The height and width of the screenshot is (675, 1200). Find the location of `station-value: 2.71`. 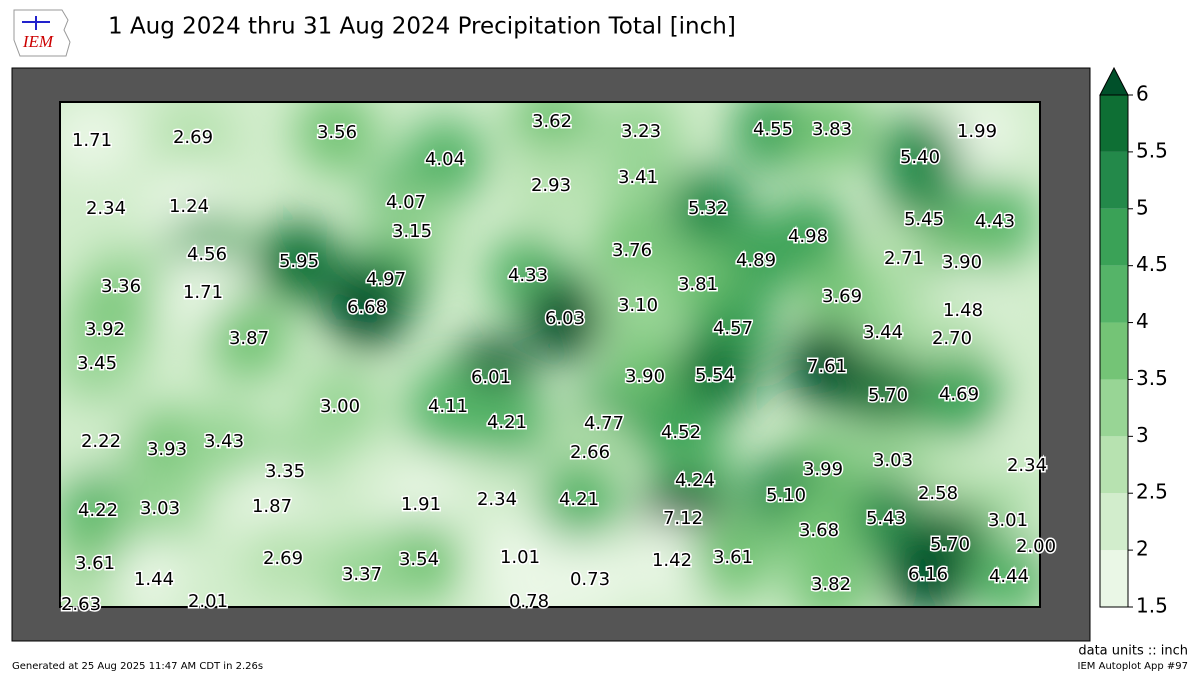

station-value: 2.71 is located at coordinates (904, 258).